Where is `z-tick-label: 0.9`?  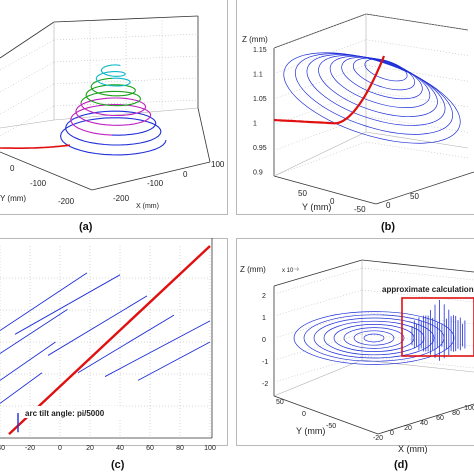
z-tick-label: 0.9 is located at coordinates (258, 173).